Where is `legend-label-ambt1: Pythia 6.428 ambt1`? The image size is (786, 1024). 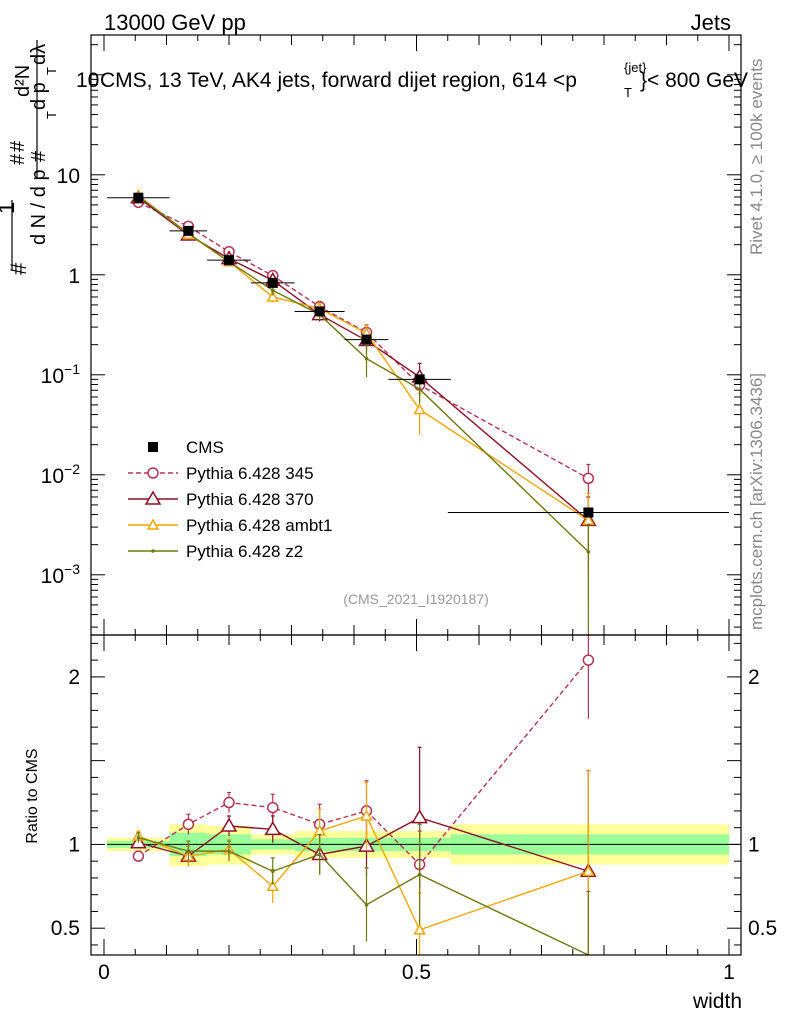 legend-label-ambt1: Pythia 6.428 ambt1 is located at coordinates (259, 525).